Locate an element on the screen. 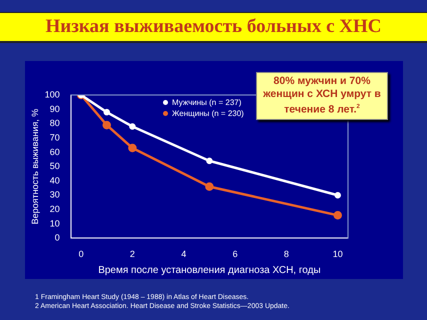 Image resolution: width=427 pixels, height=320 pixels. y-tick-label: 90 is located at coordinates (55, 109).